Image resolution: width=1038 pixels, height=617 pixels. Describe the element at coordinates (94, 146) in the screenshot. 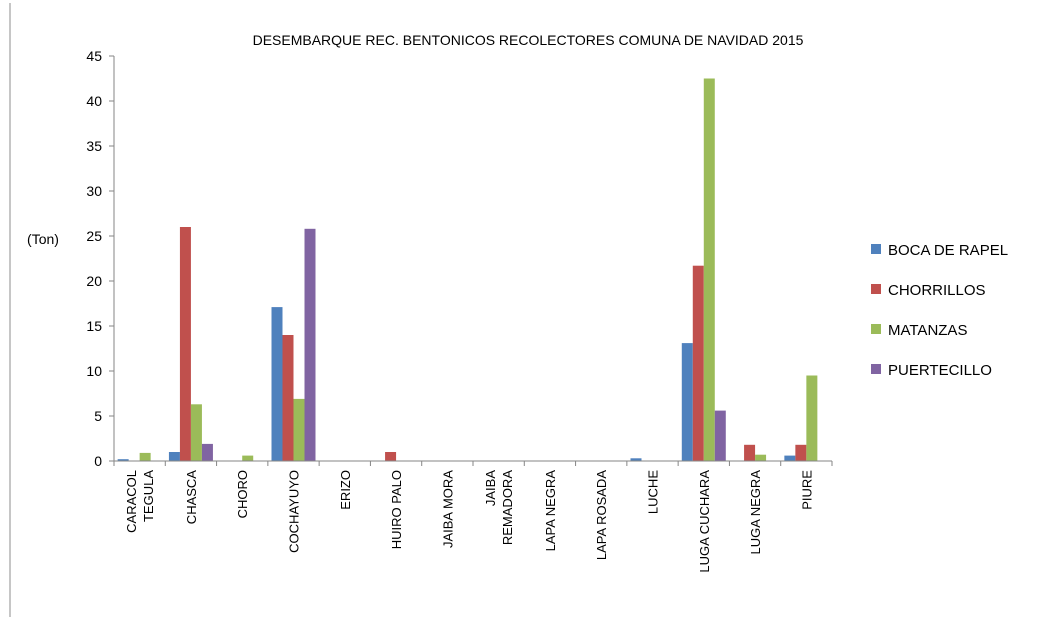

I see `y-tick-label: 35` at that location.